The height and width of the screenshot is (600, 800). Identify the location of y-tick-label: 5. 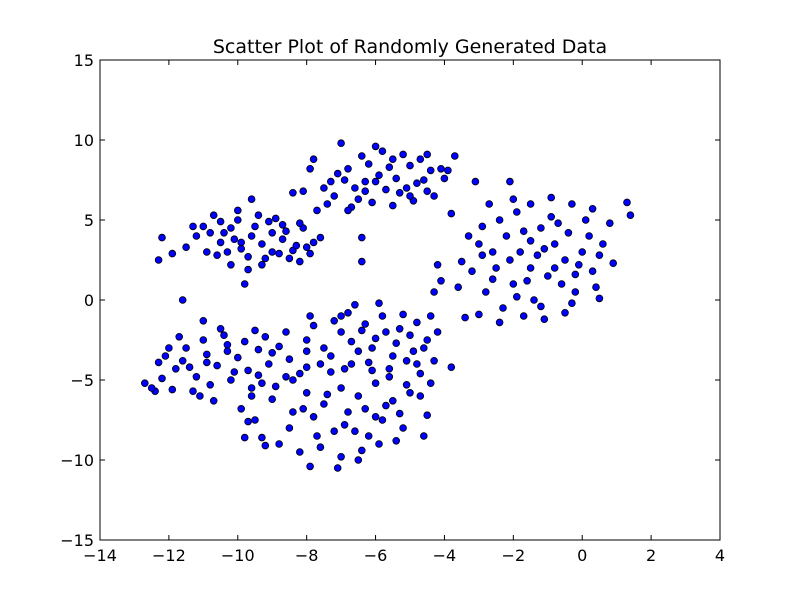
(89, 220).